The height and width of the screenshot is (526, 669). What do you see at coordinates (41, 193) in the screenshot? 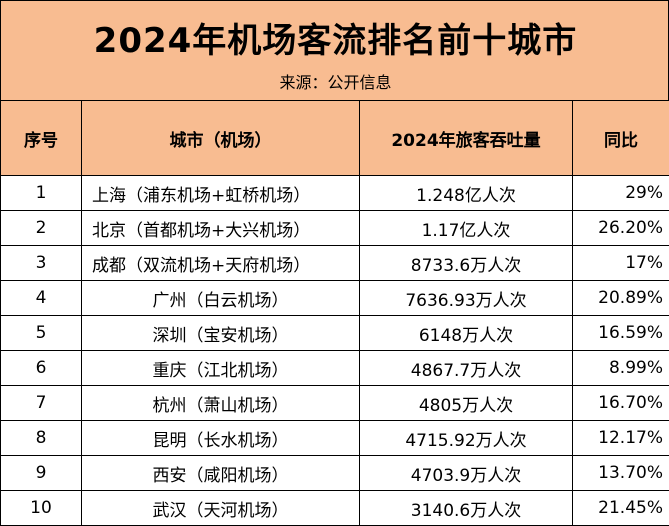
I see `row-index: 1` at bounding box center [41, 193].